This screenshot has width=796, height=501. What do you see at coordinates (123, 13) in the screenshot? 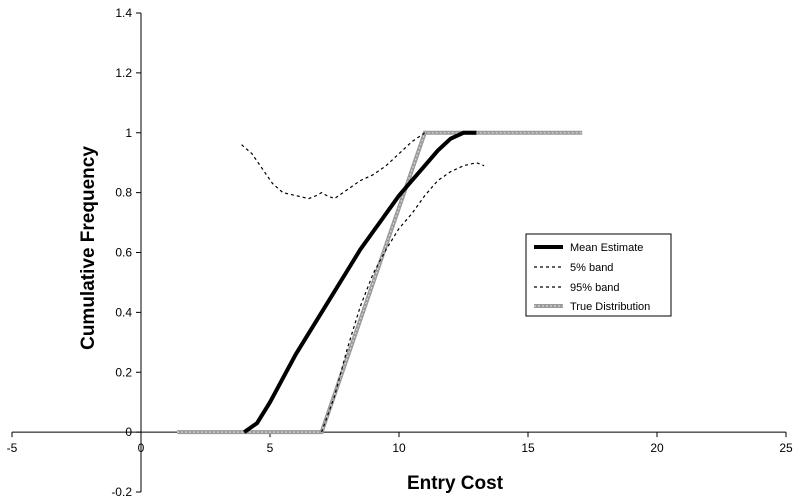
I see `y-tick-label: 1.4` at bounding box center [123, 13].